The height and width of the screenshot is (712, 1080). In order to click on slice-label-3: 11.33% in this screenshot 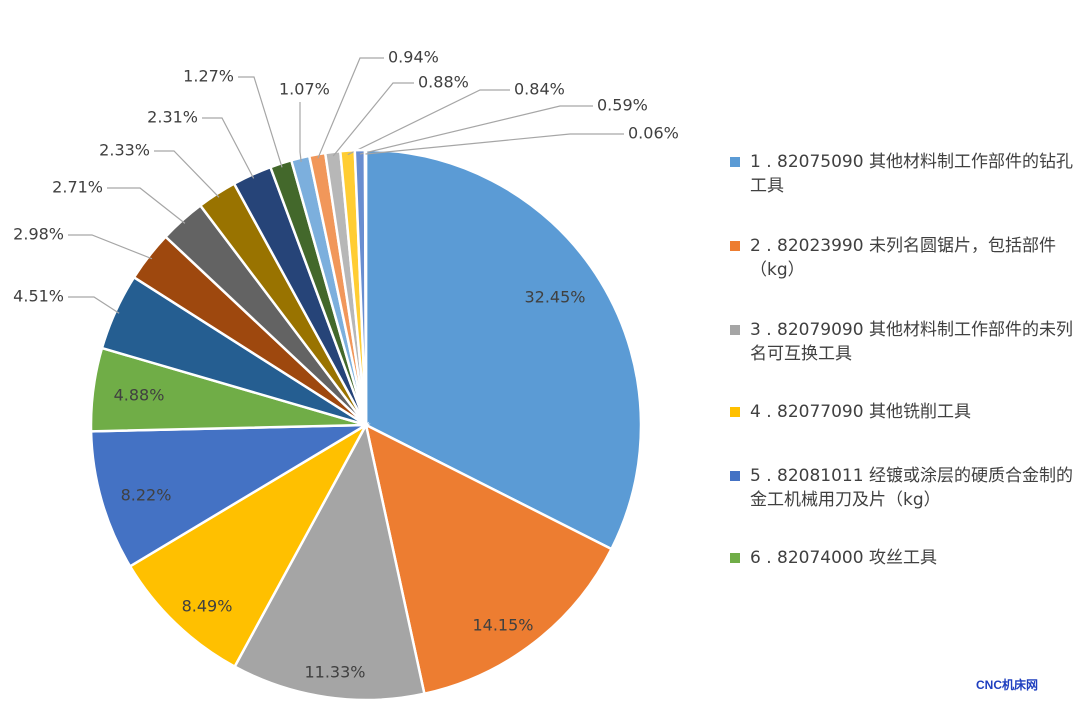, I will do `click(334, 672)`.